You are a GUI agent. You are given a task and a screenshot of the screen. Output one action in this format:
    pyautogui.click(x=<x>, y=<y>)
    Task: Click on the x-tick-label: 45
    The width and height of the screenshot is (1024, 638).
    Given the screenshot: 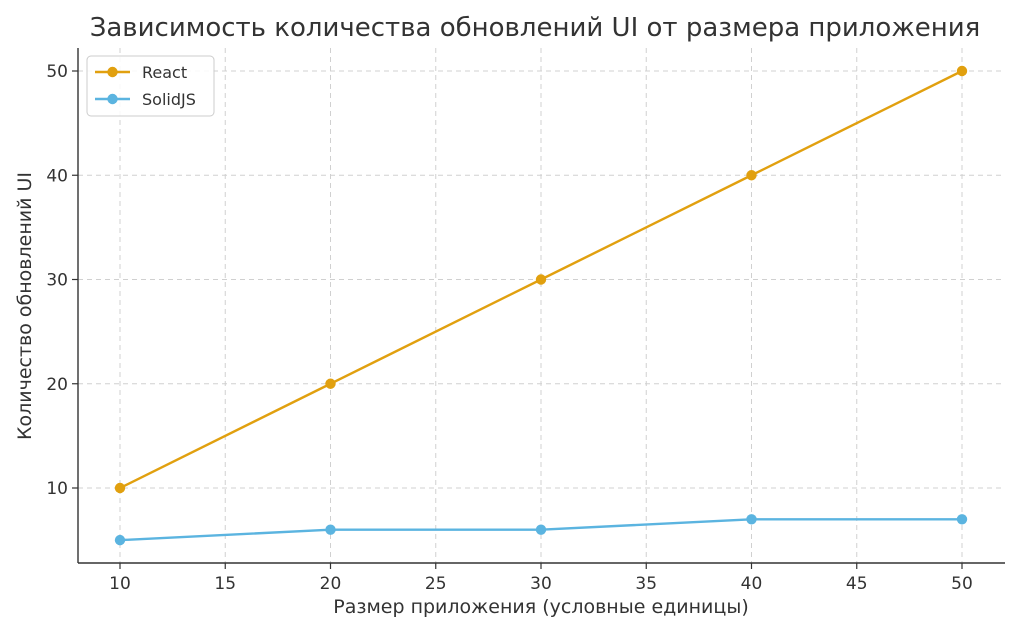 What is the action you would take?
    pyautogui.click(x=857, y=584)
    